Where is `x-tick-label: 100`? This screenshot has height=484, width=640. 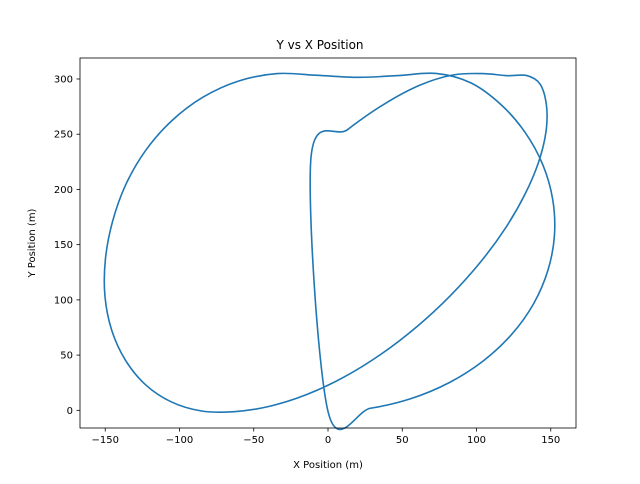
x-tick-label: 100 is located at coordinates (476, 440).